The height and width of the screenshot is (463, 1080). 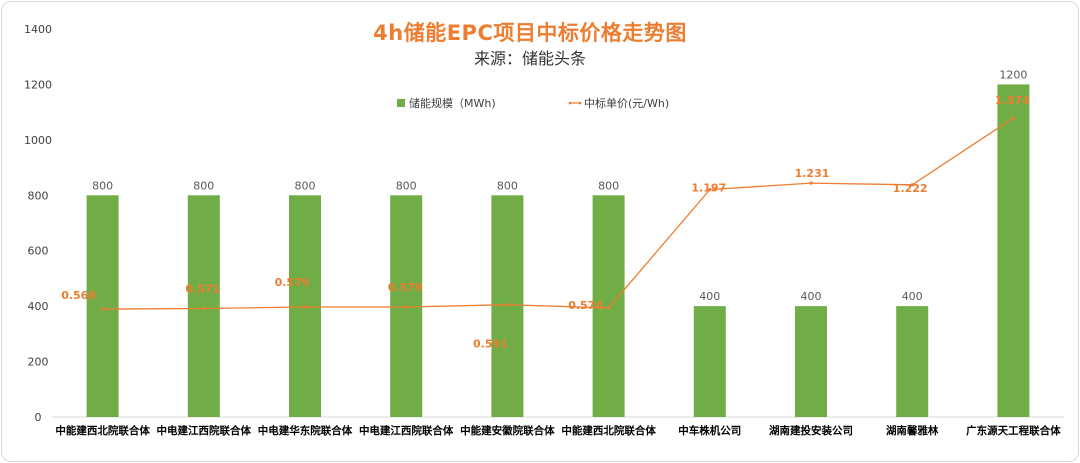 What do you see at coordinates (1012, 100) in the screenshot?
I see `line-data-label: 1.574` at bounding box center [1012, 100].